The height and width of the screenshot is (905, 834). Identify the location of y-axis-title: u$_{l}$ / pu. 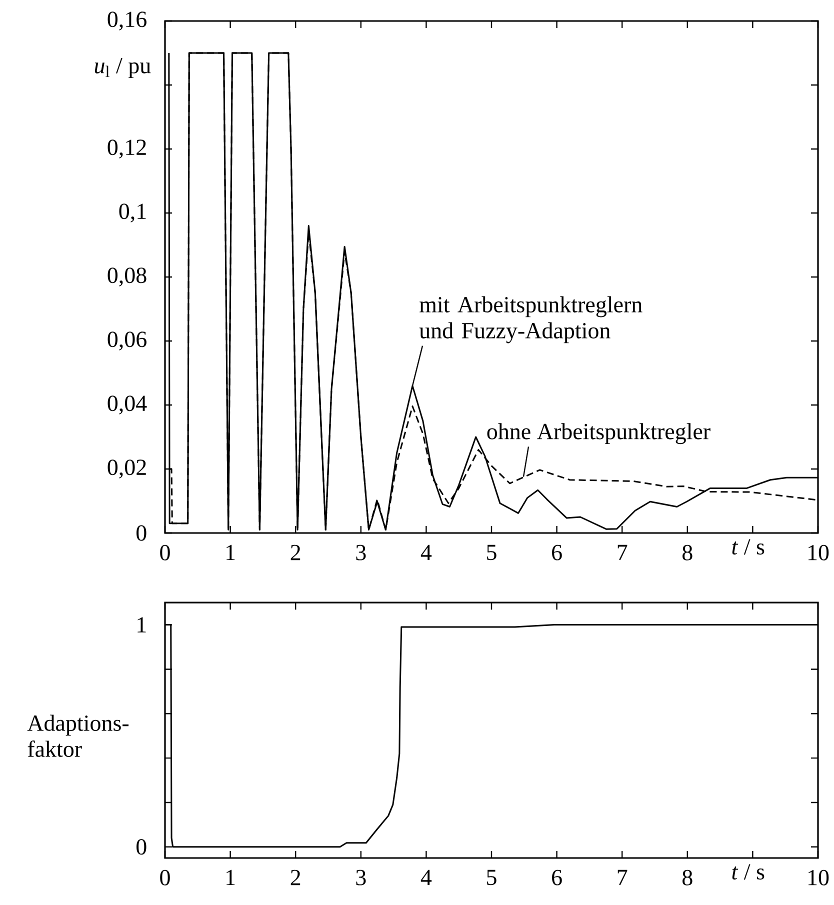
(122, 68).